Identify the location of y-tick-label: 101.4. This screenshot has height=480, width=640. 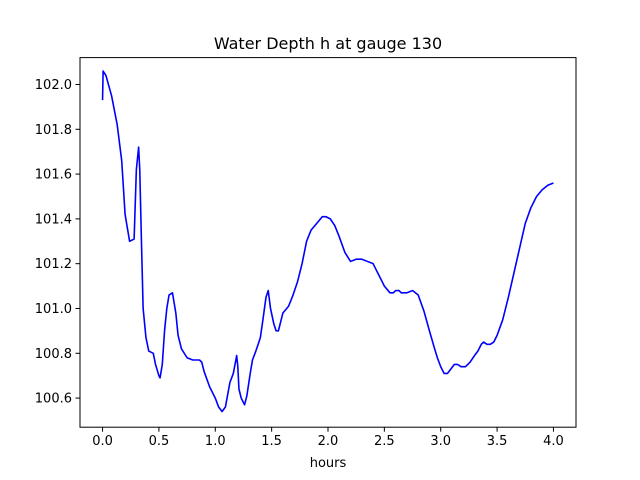
(53, 219).